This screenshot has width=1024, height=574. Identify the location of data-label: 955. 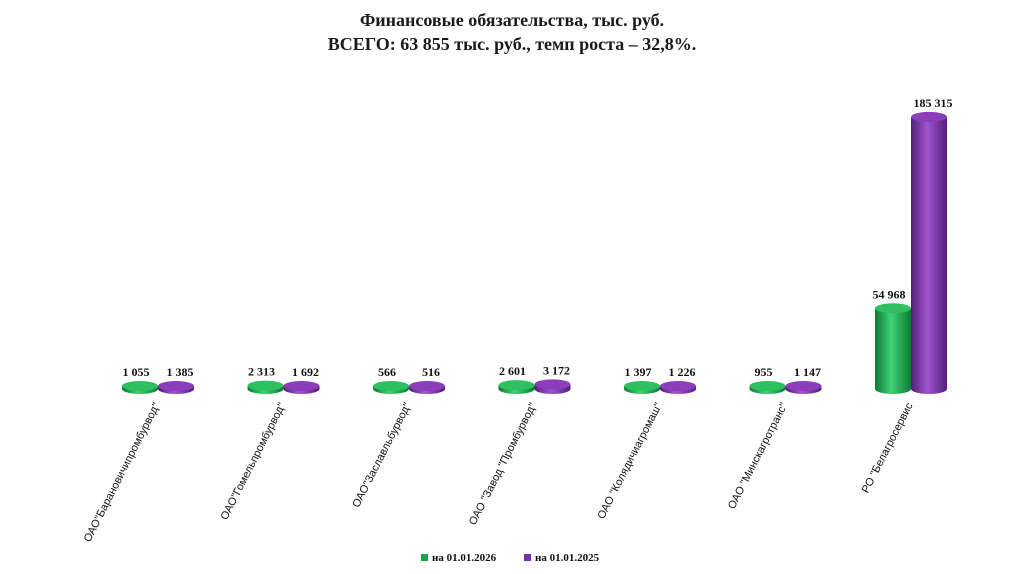
(764, 372).